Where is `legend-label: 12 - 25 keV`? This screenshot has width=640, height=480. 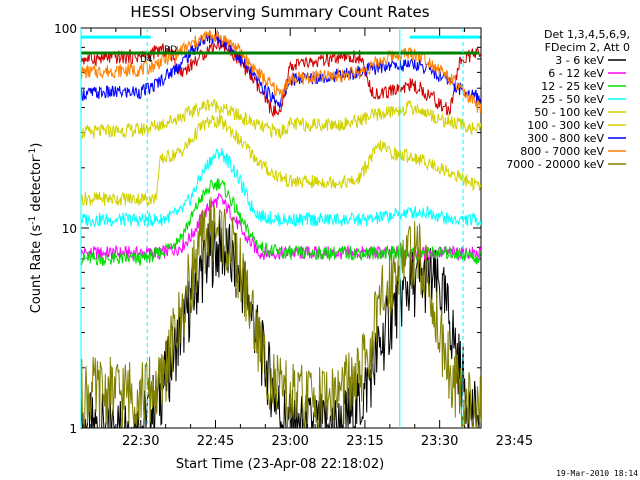
legend-label: 12 - 25 keV is located at coordinates (572, 86).